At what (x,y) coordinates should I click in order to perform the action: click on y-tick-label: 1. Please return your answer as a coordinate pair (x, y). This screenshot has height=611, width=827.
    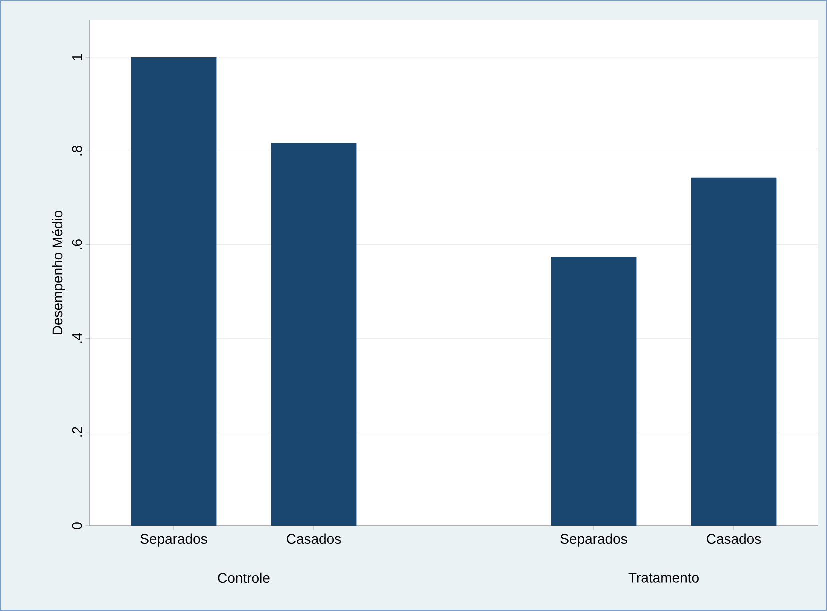
    Looking at the image, I should click on (77, 57).